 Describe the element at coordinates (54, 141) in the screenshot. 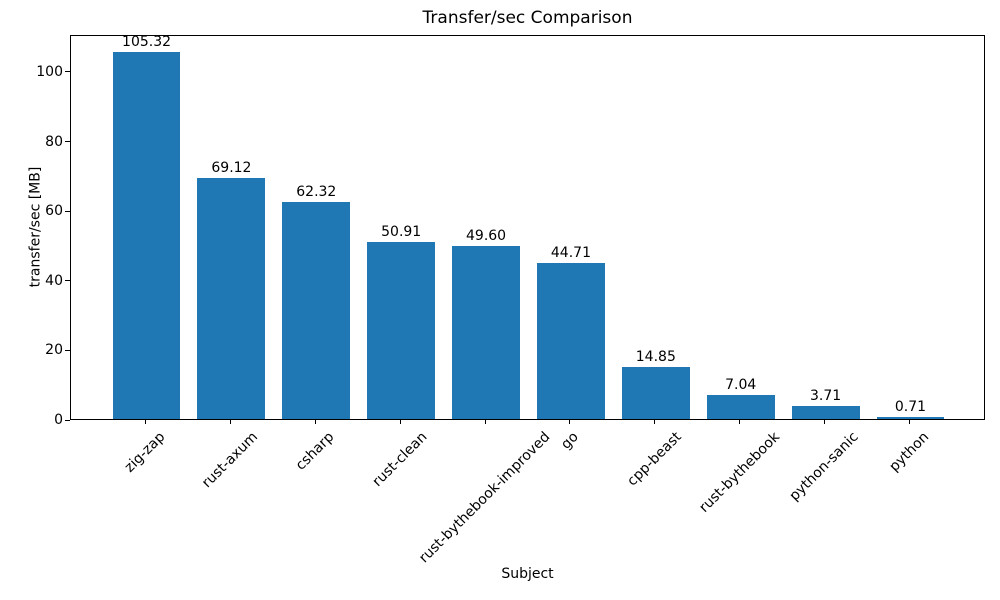

I see `y-tick-label: 80` at that location.